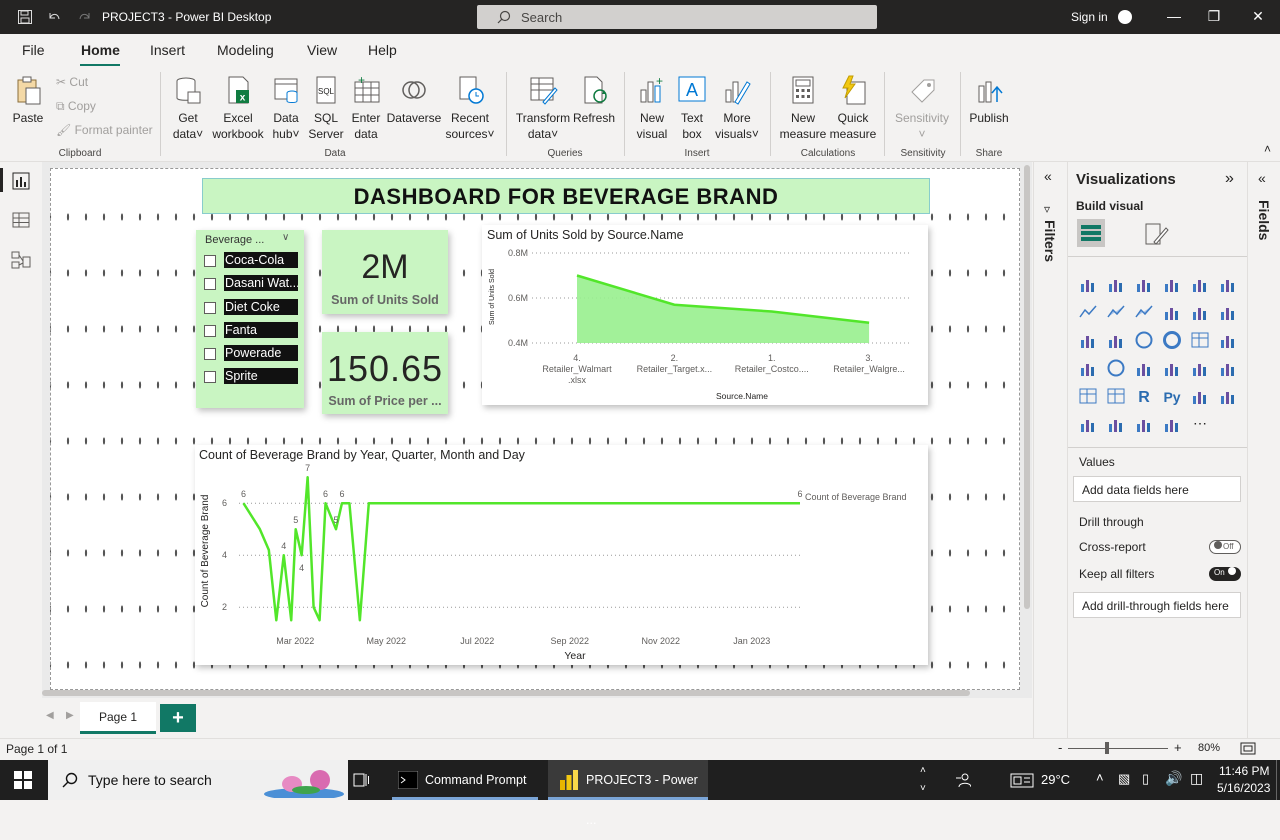  I want to click on drill-through-well: Add drill-through fields here, so click(1157, 605).